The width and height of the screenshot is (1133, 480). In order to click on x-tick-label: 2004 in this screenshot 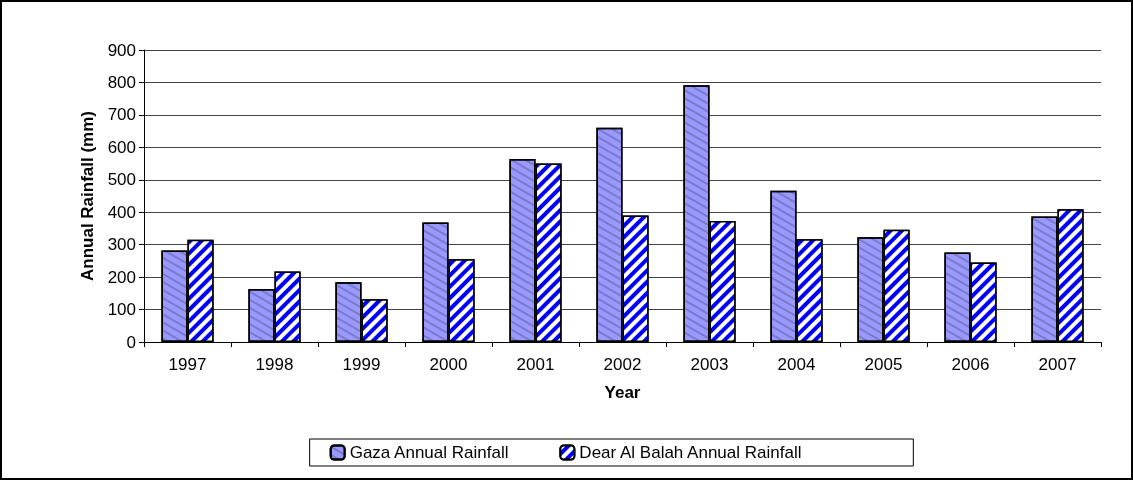, I will do `click(796, 364)`.